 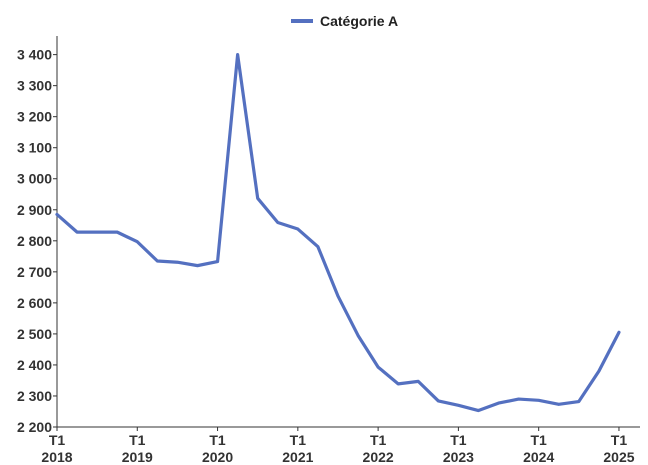 I want to click on y-tick-label: 3 400, so click(x=34, y=55).